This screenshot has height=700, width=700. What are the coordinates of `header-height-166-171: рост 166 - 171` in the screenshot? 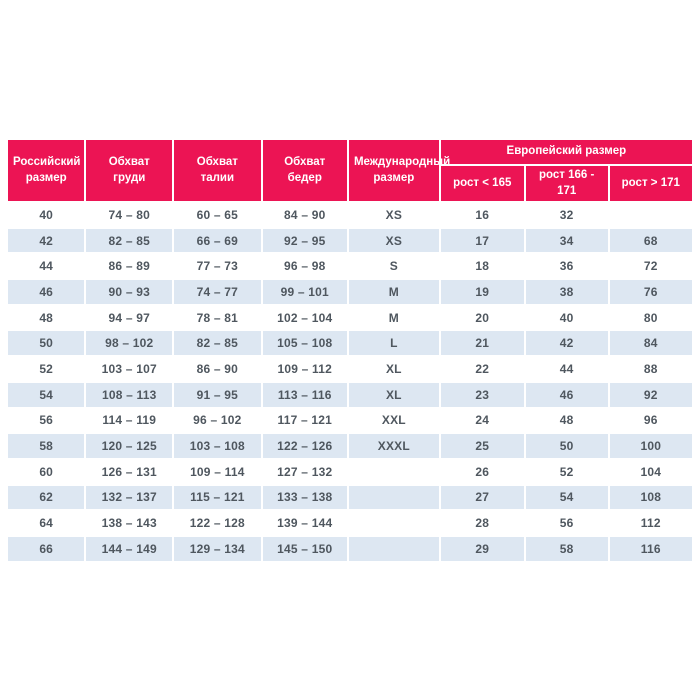 It's located at (566, 184).